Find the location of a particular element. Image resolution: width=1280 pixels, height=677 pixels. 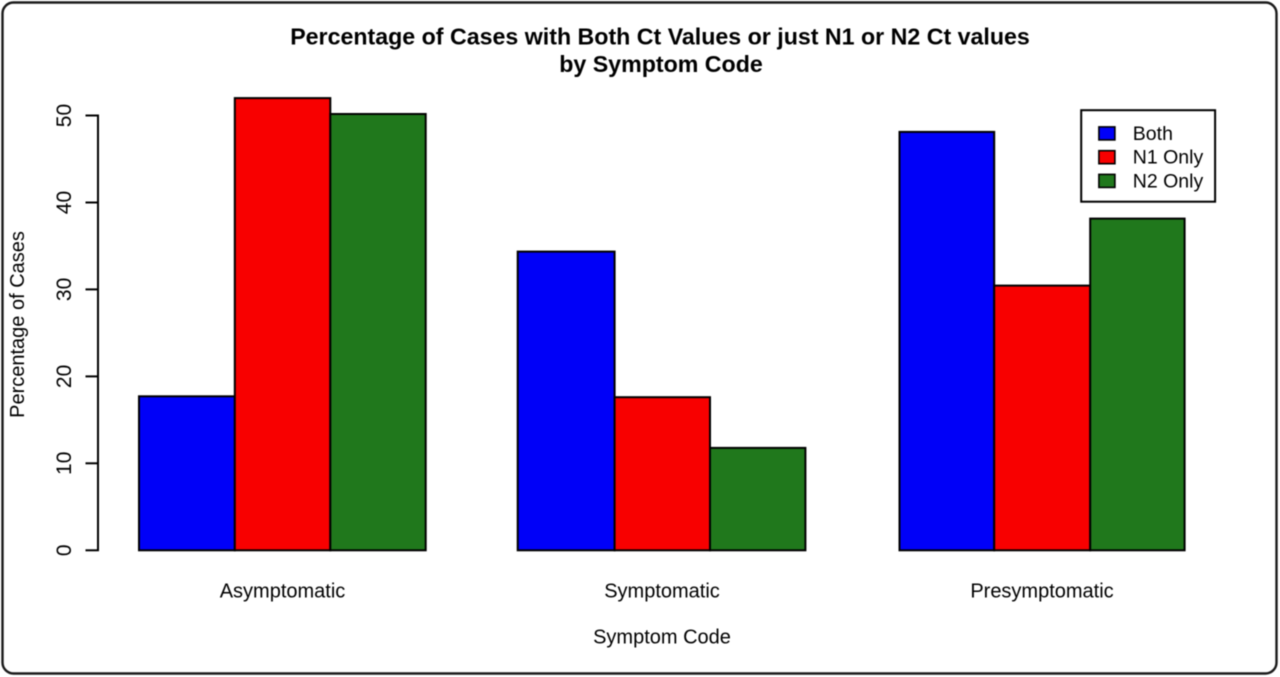

svg-text: 30 is located at coordinates (64, 289).